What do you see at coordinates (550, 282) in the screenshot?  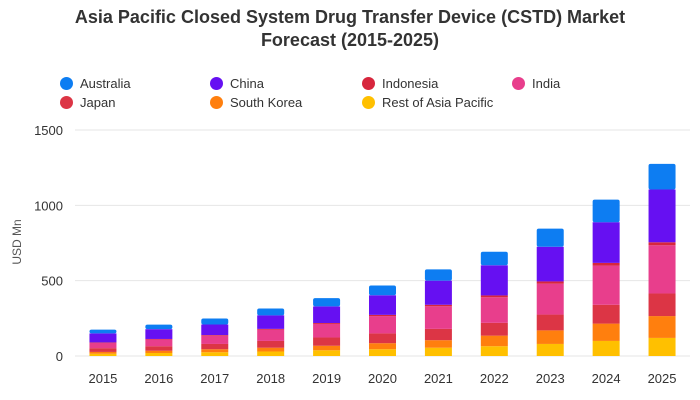 I see `bar-segment-indonesia-2023` at bounding box center [550, 282].